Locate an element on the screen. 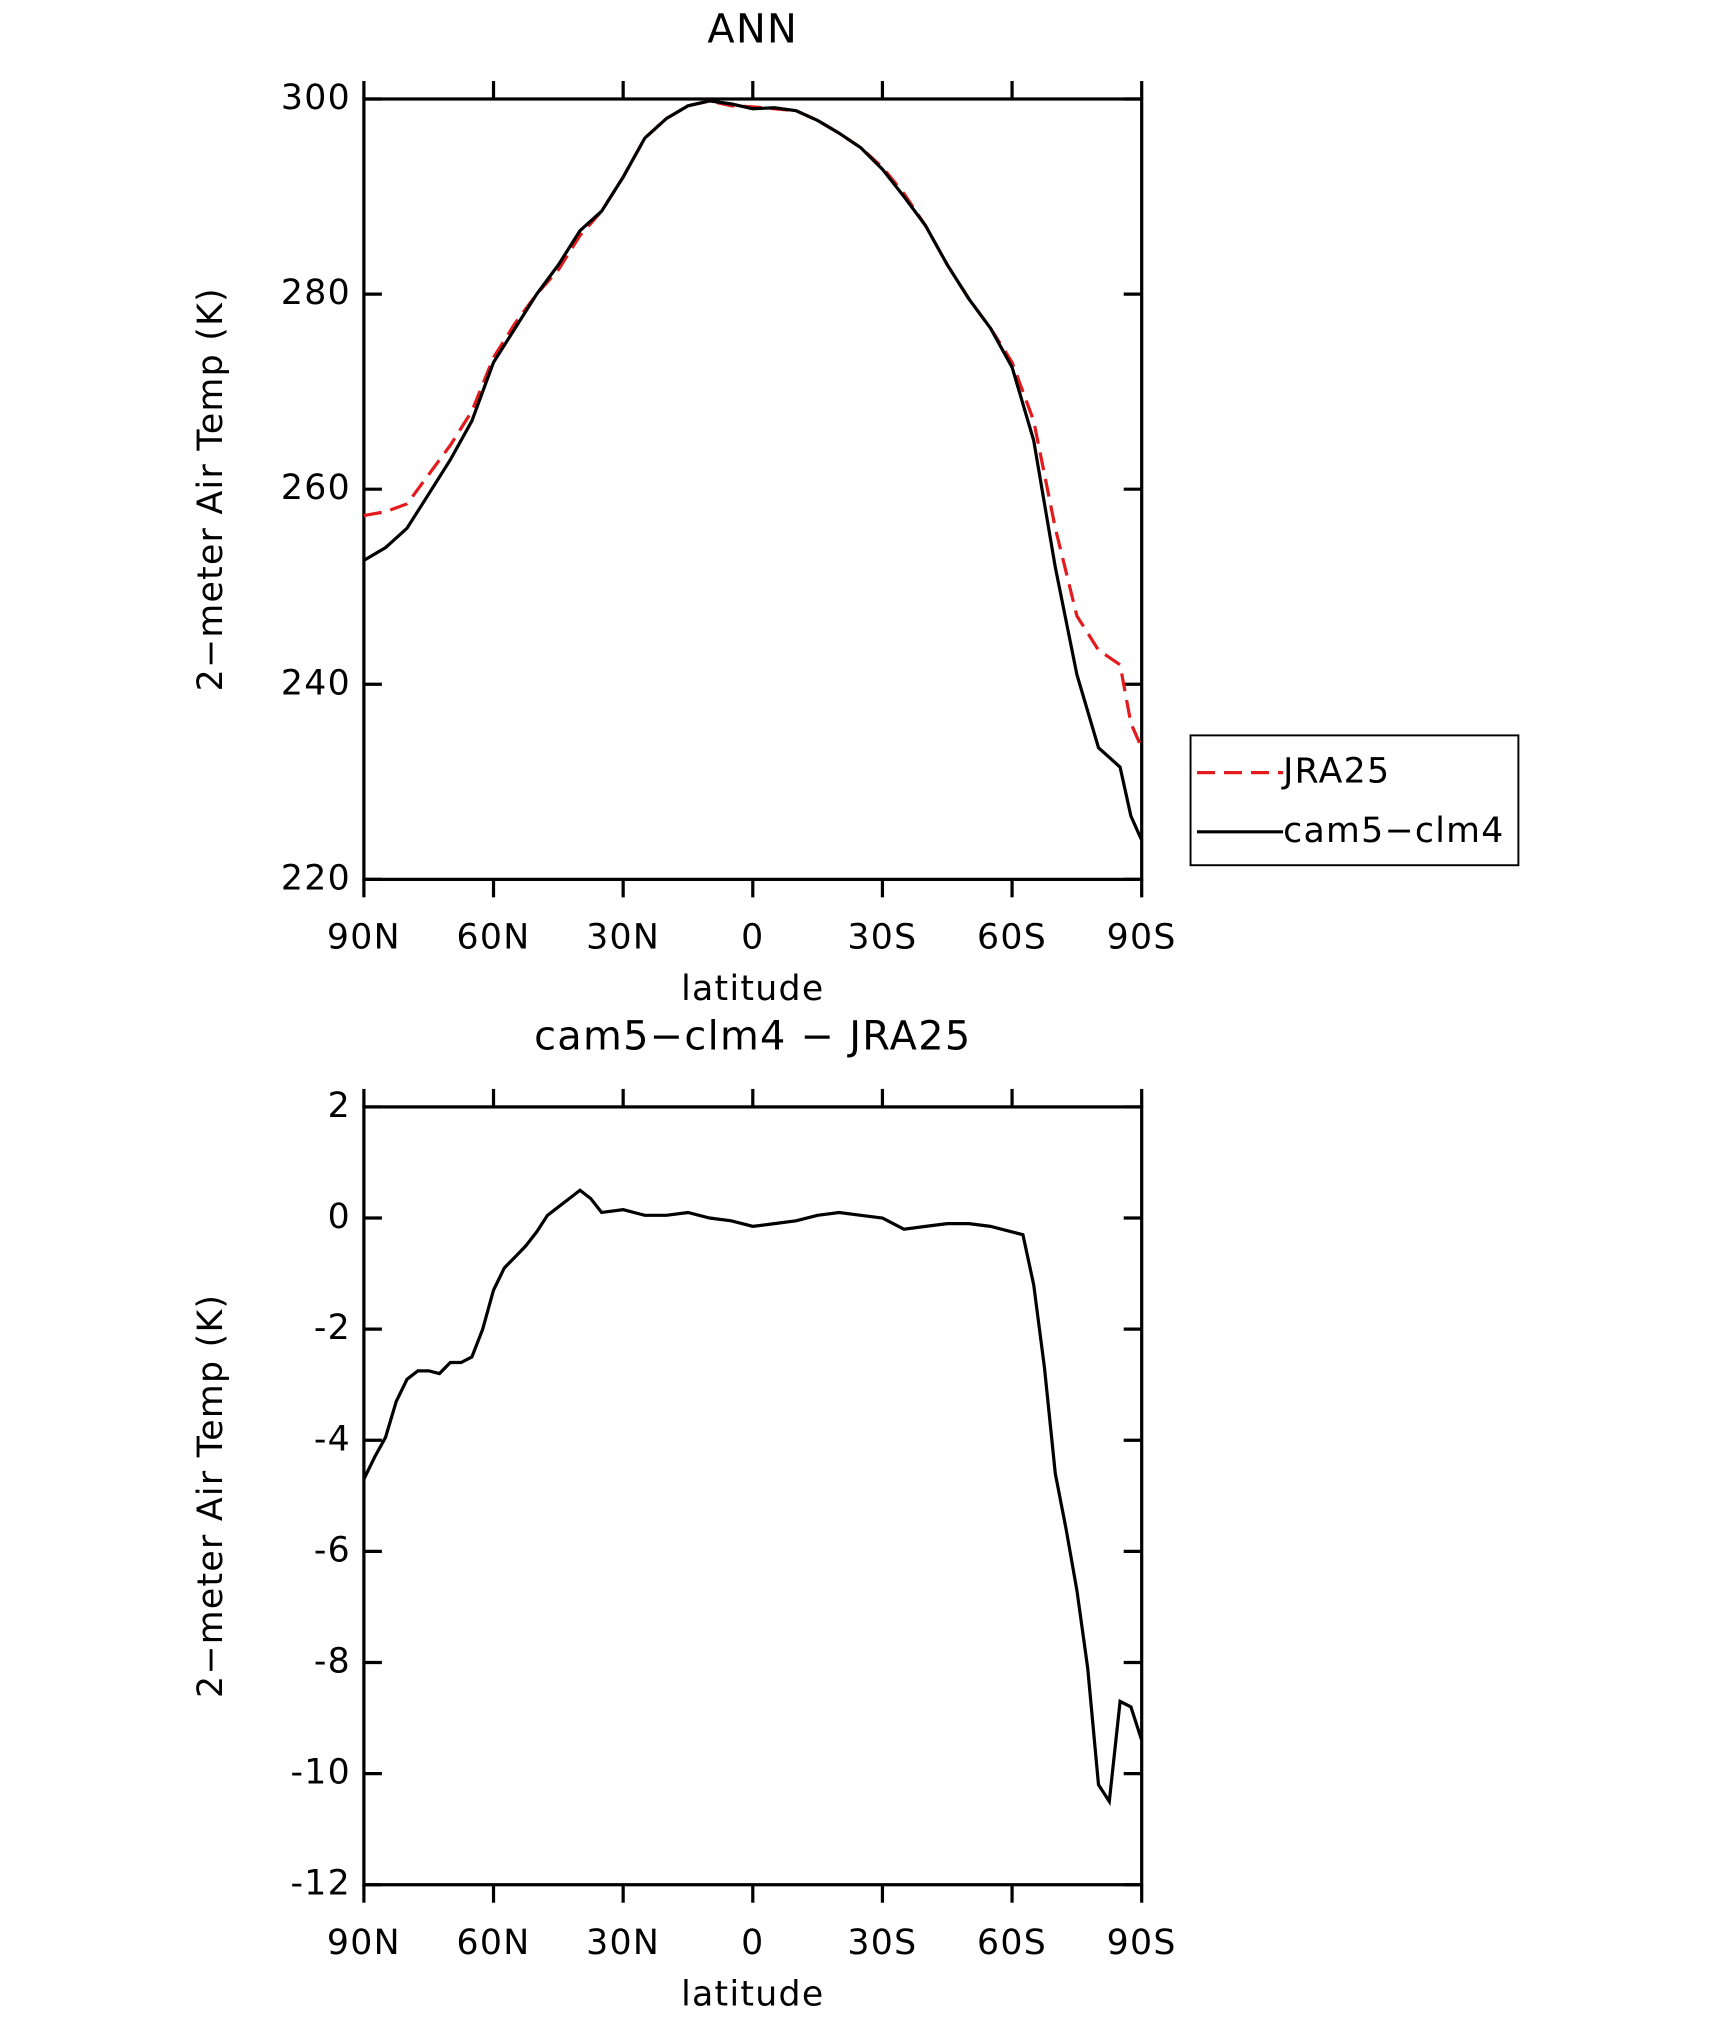 The width and height of the screenshot is (1710, 2025). y-tick-label: -10 is located at coordinates (320, 1773).